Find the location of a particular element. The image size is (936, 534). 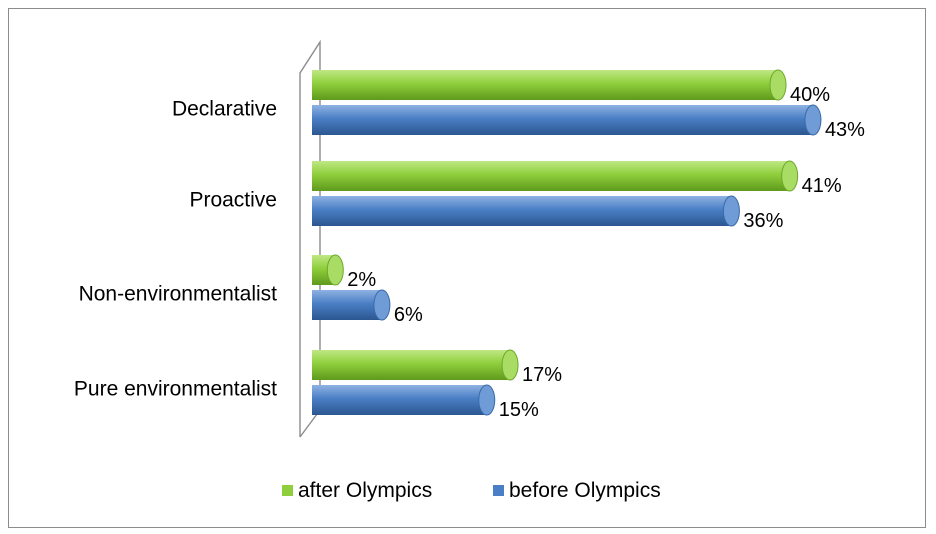

bar-before-olympics-declarative is located at coordinates (567, 120).